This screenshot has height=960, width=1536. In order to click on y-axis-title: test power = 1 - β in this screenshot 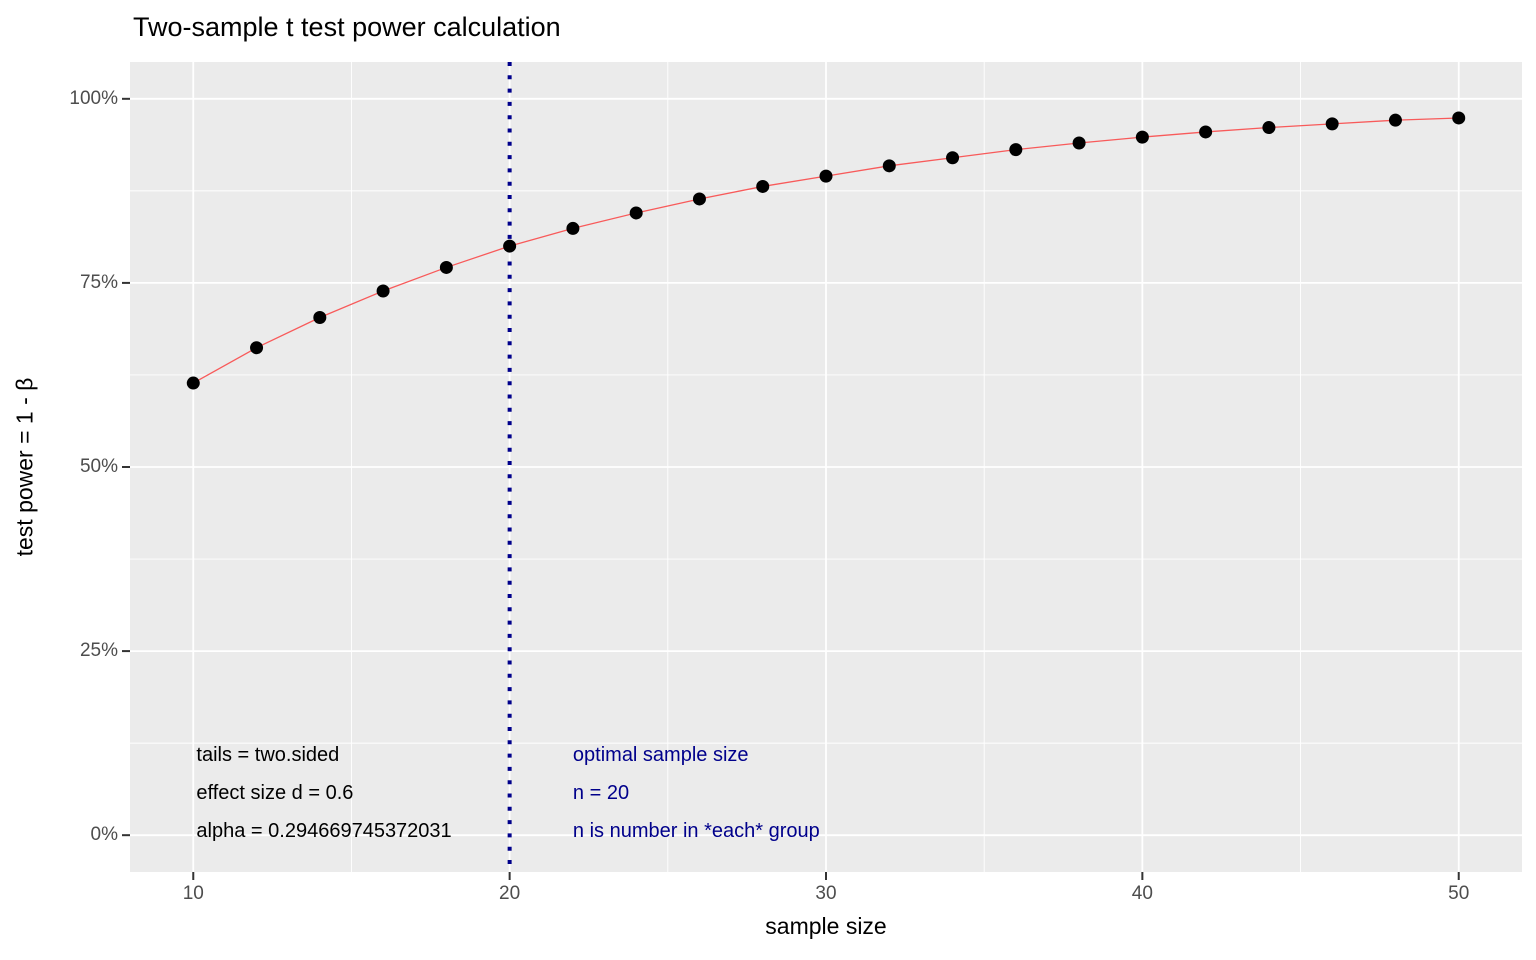, I will do `click(24, 467)`.